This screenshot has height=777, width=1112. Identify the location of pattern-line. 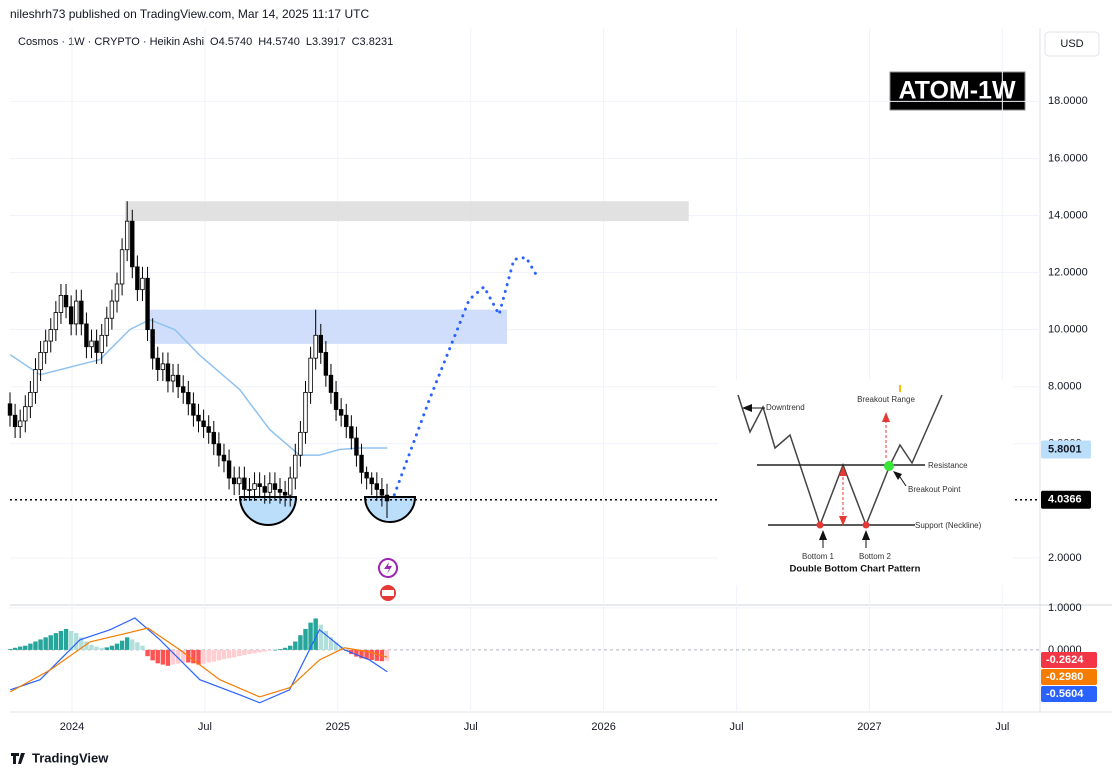
(840, 461).